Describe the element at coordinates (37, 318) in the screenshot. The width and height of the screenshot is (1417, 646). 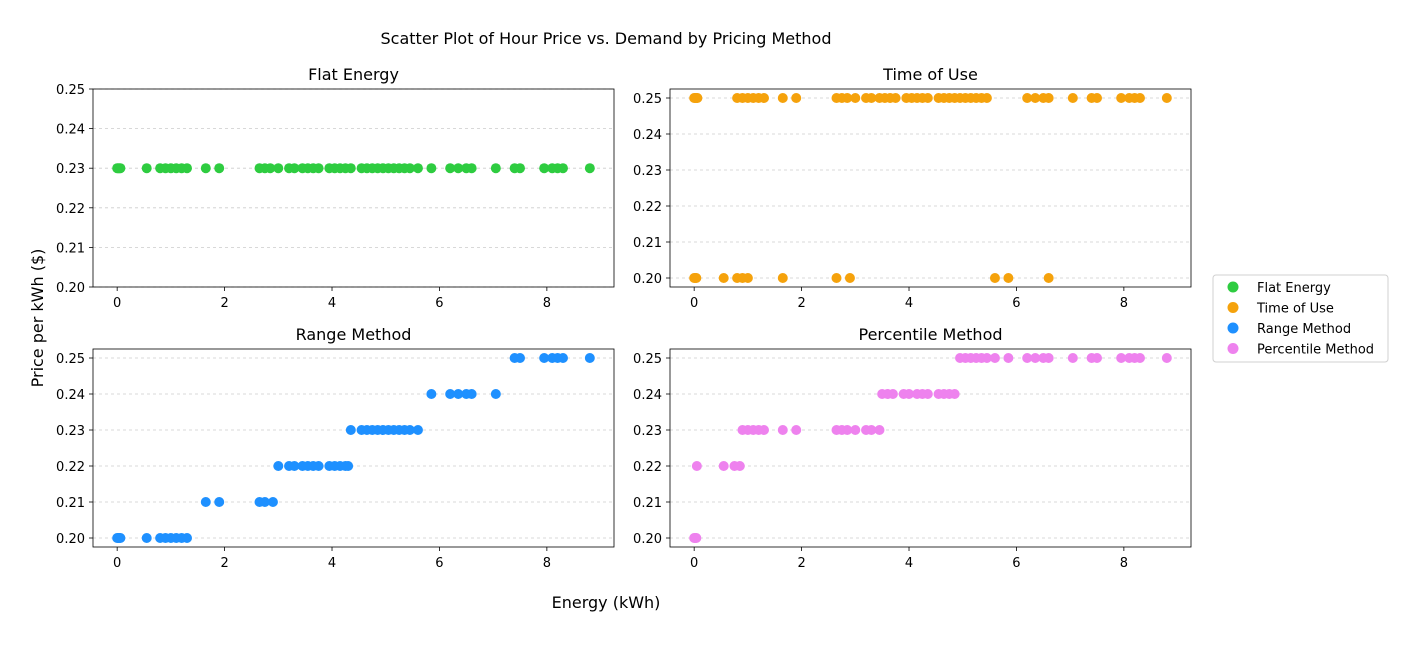
I see `y-axis-label: Price per kWh ($)` at that location.